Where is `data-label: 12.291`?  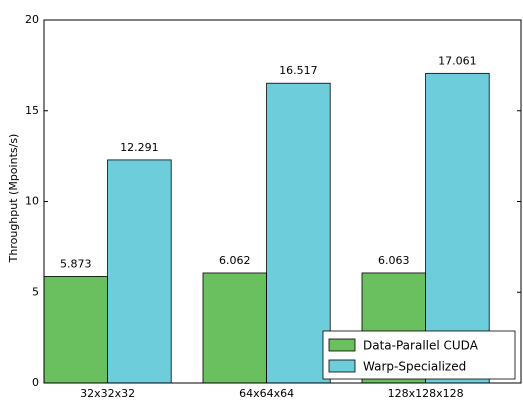 data-label: 12.291 is located at coordinates (139, 147).